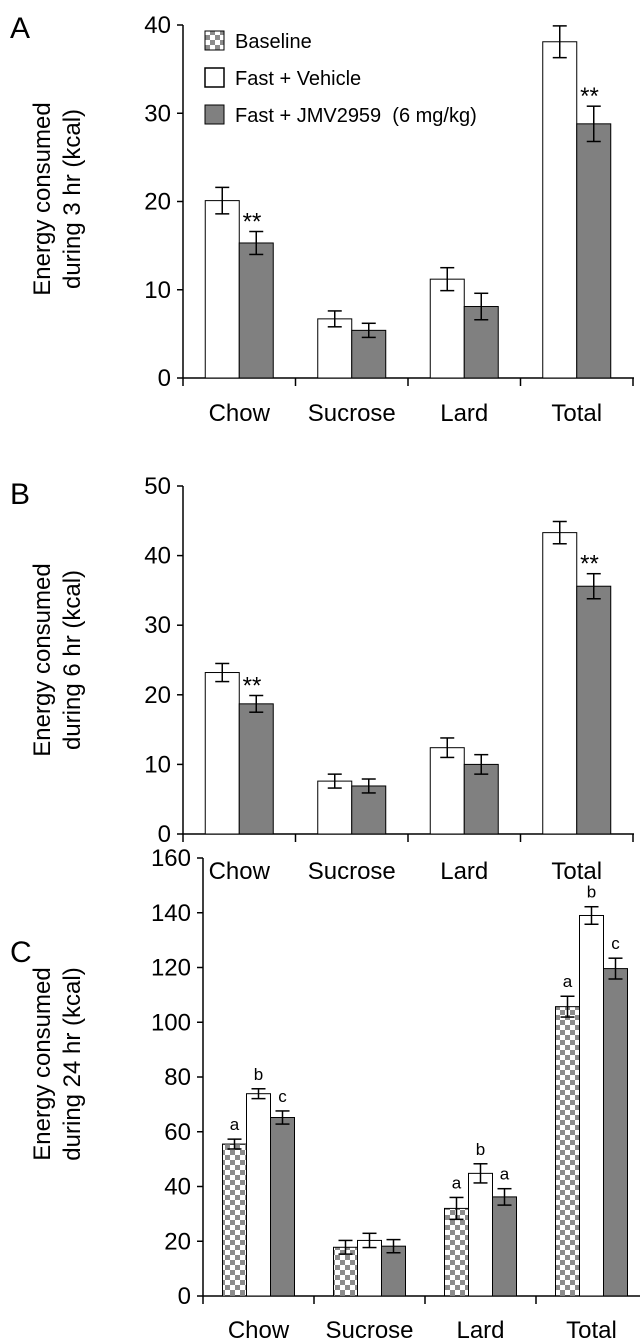 This screenshot has width=643, height=1344. Describe the element at coordinates (177, 1132) in the screenshot. I see `y-tick-label: 60` at that location.